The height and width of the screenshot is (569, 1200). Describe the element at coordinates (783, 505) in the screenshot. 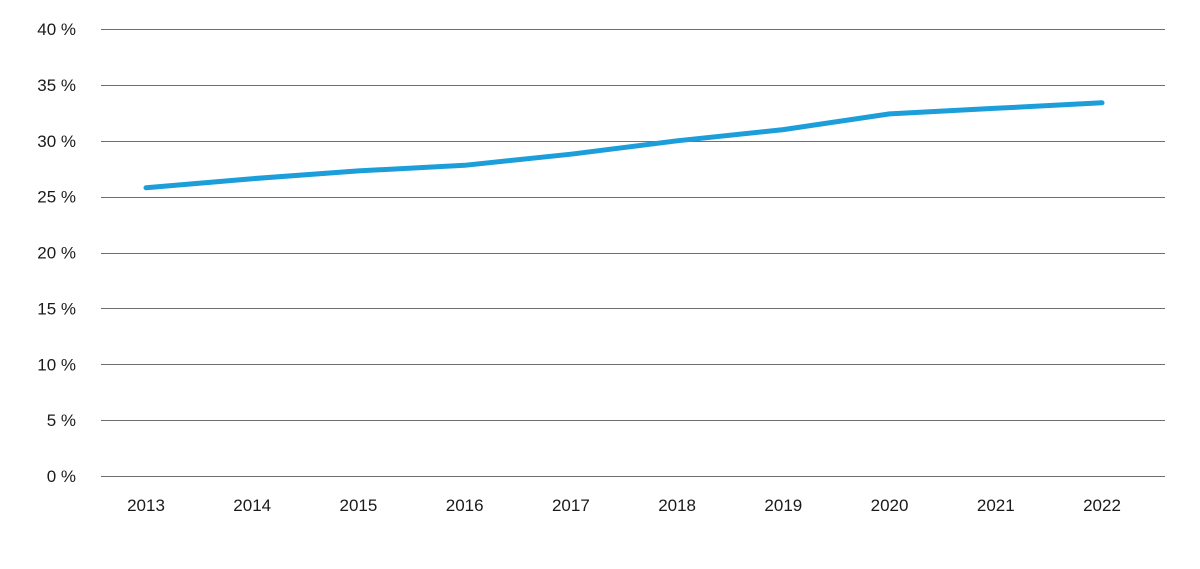

I see `x-tick-label: 2019` at that location.